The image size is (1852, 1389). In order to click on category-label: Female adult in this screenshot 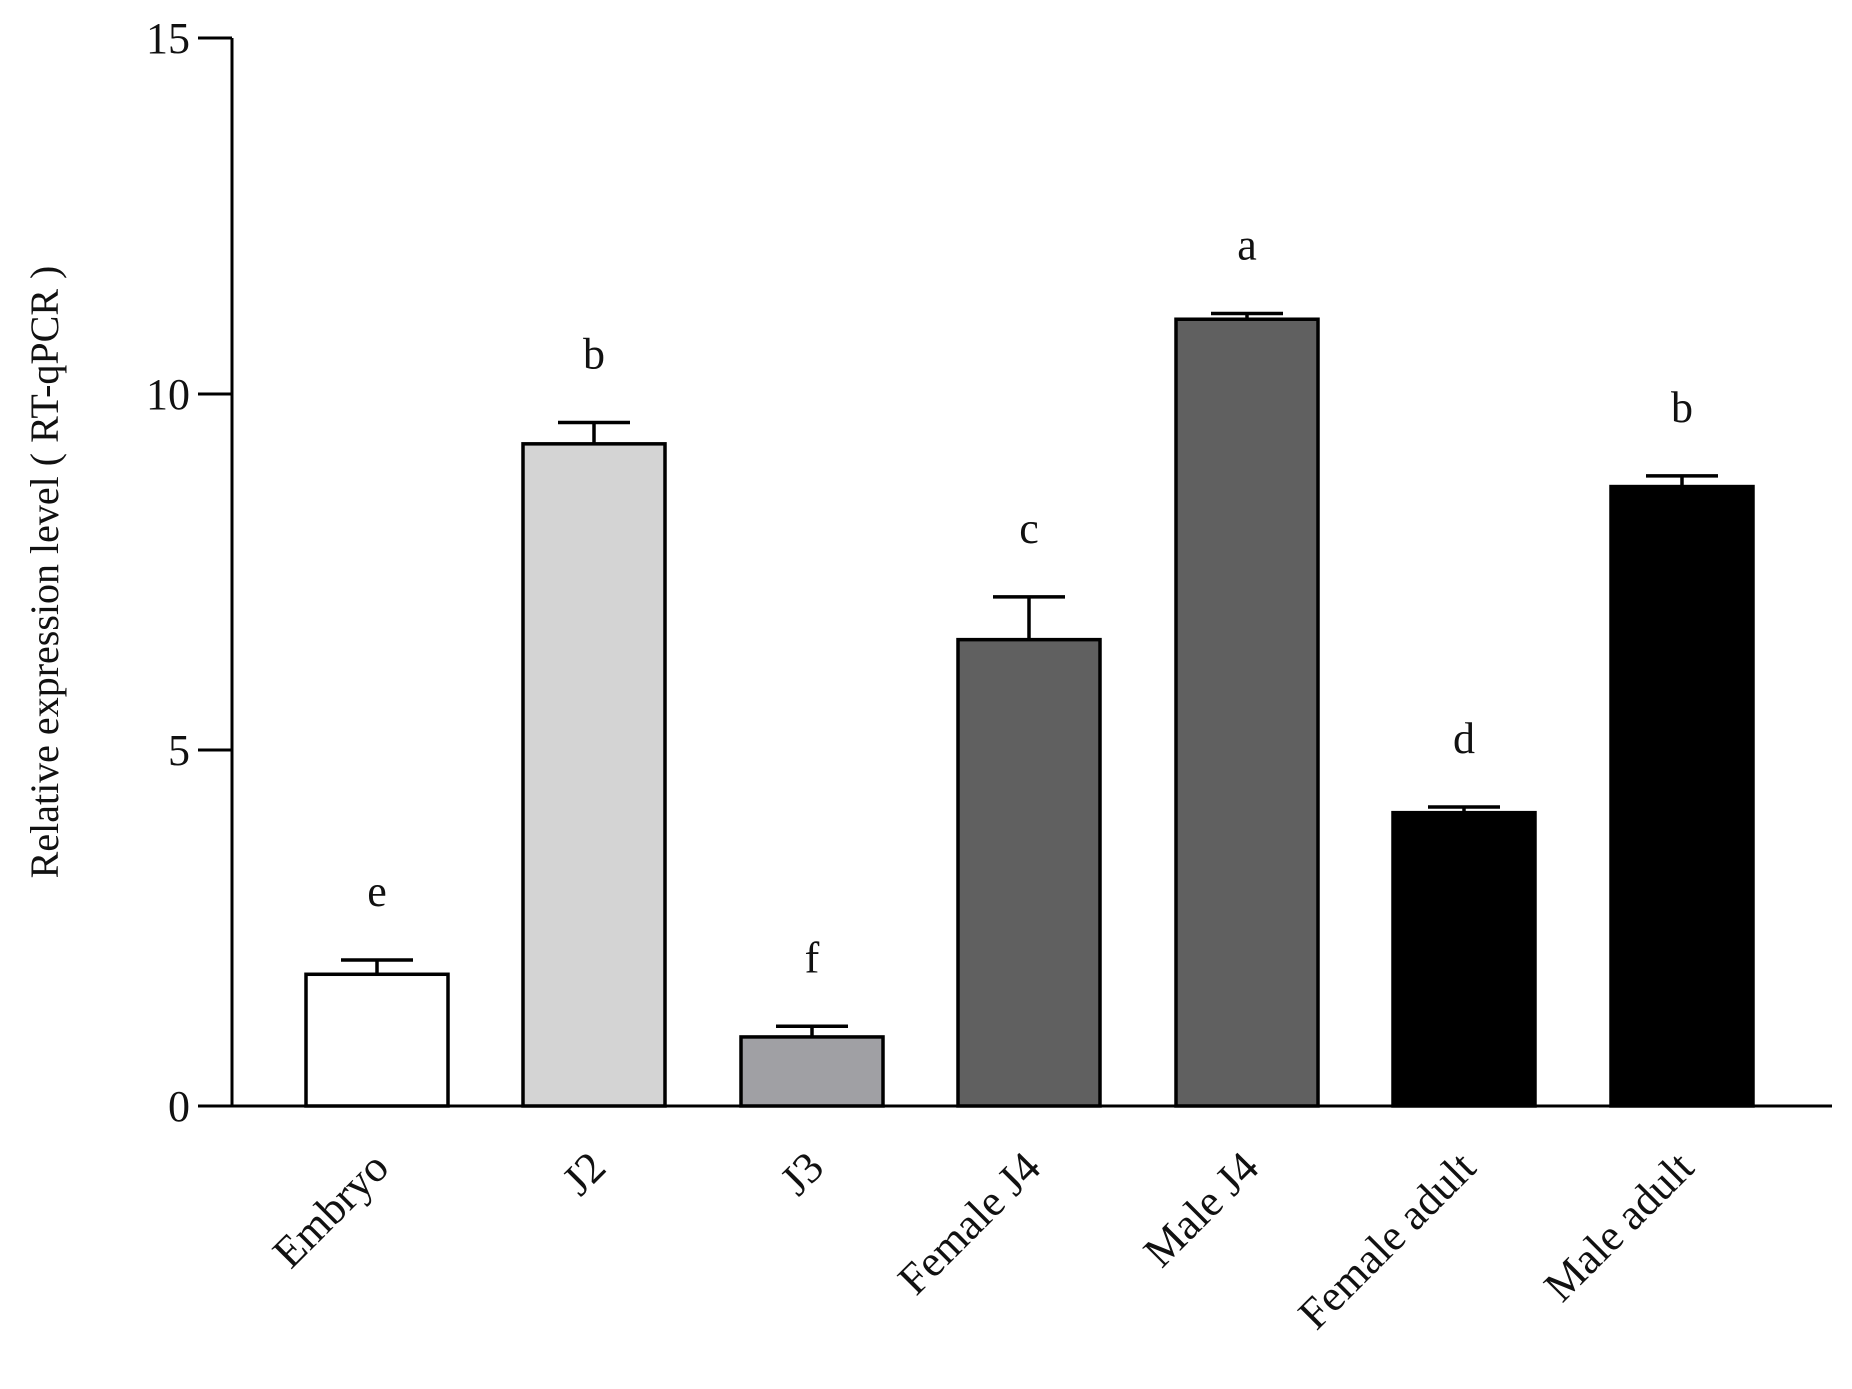, I will do `click(1387, 1240)`.